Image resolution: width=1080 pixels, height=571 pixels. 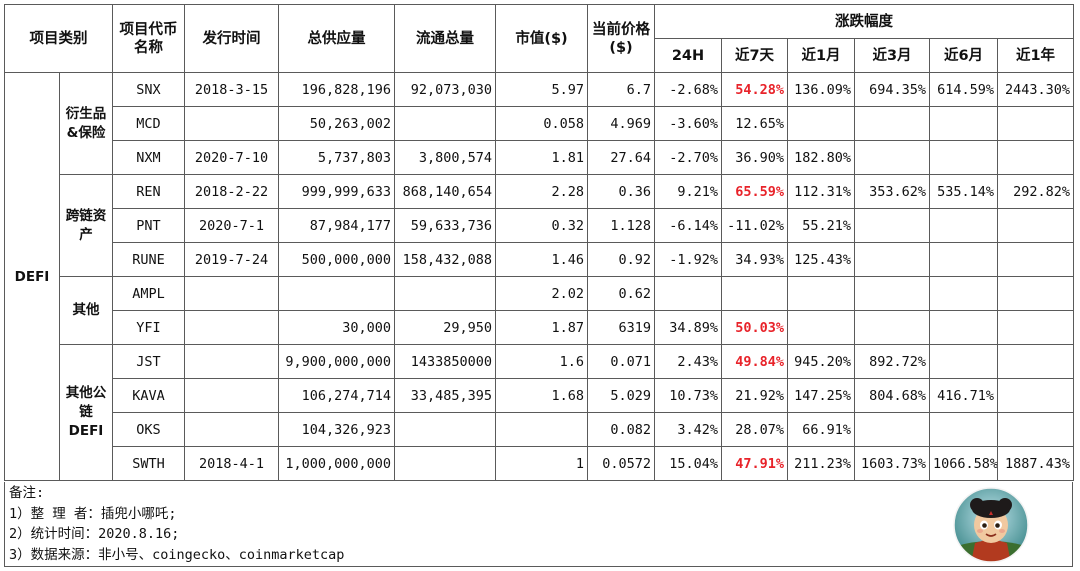 I want to click on change-cell: 9.21%, so click(x=688, y=191).